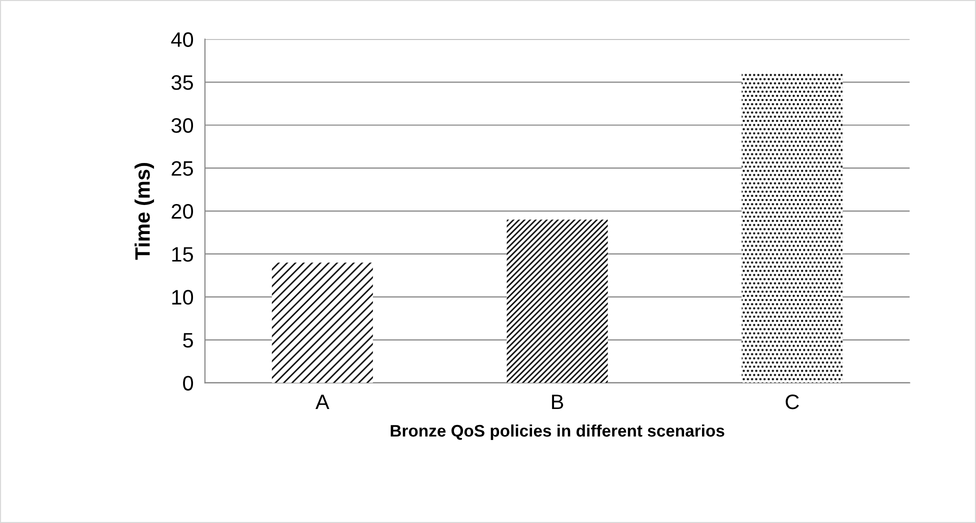 This screenshot has width=976, height=523. Describe the element at coordinates (182, 254) in the screenshot. I see `y-tick-label: 15` at that location.